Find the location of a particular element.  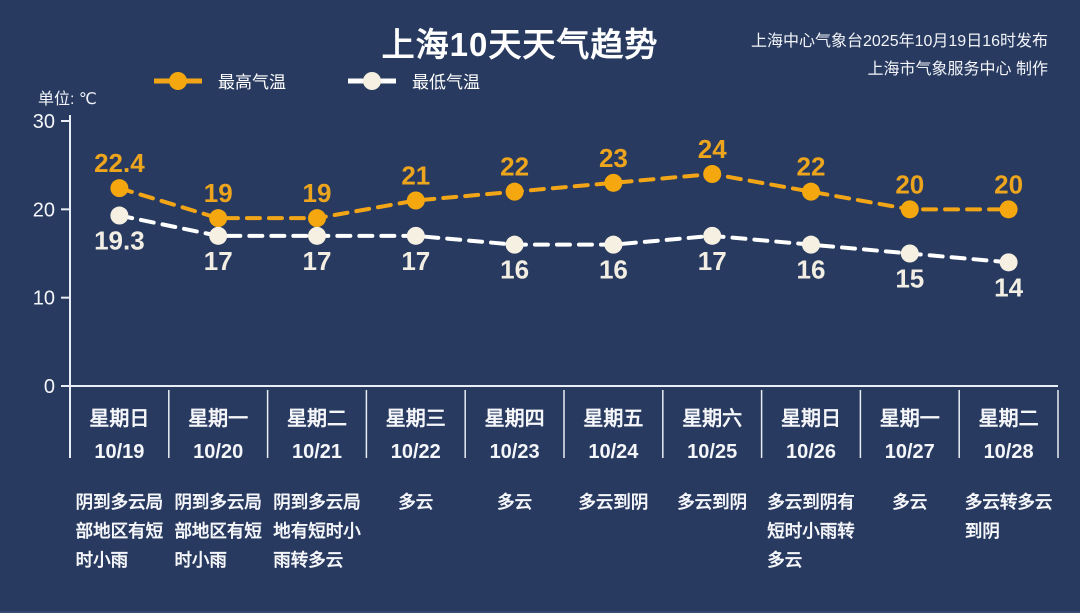

date-label: 10/22 is located at coordinates (415, 452).